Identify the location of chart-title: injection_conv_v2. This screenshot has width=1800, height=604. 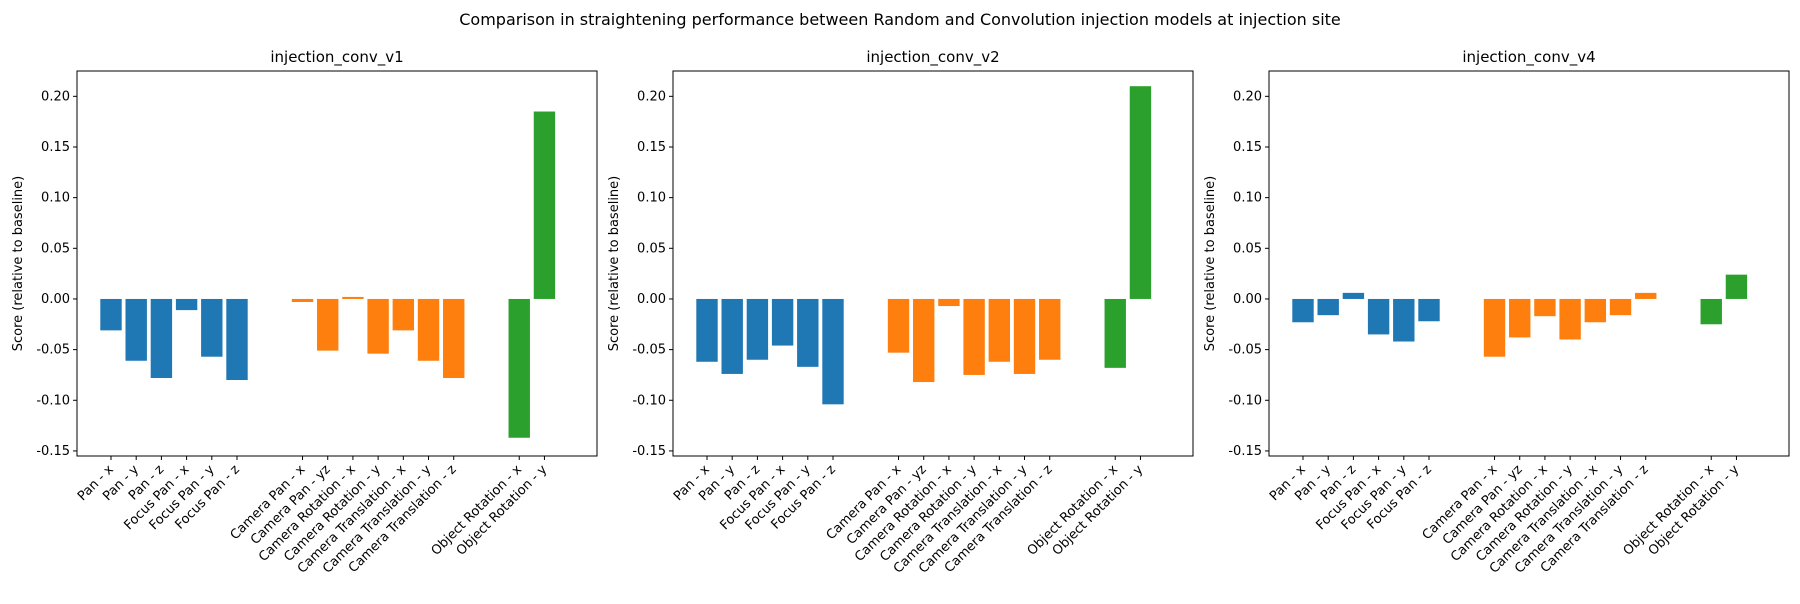
(932, 57).